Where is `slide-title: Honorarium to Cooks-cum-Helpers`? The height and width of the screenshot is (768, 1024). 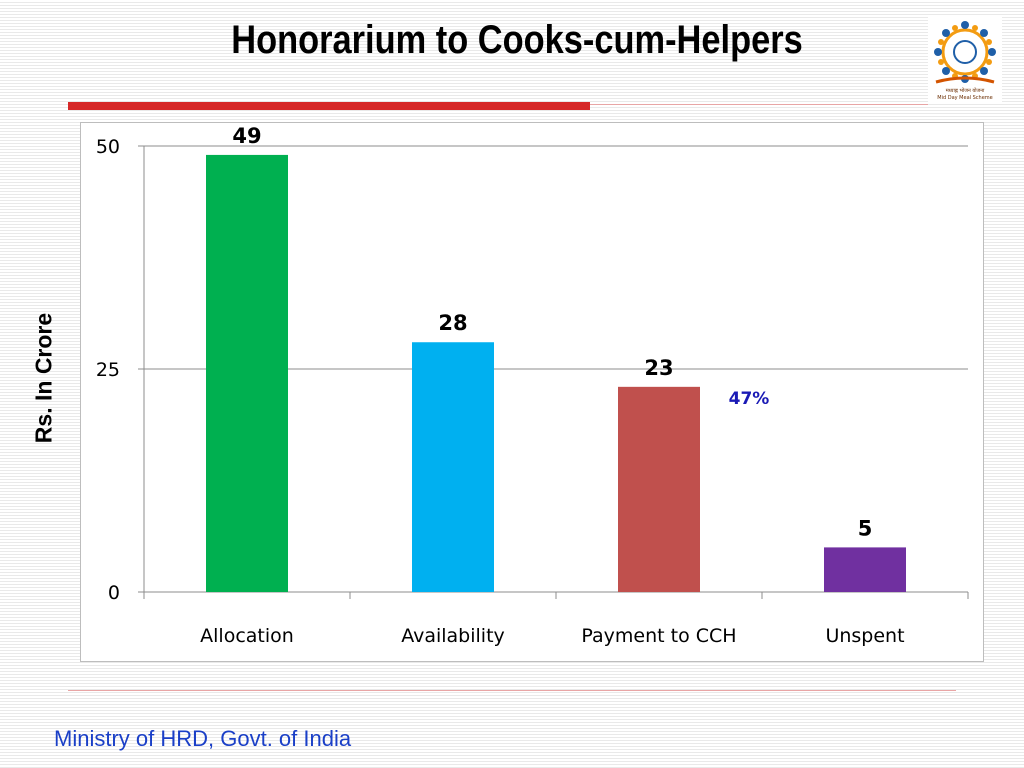
slide-title: Honorarium to Cooks-cum-Helpers is located at coordinates (517, 40).